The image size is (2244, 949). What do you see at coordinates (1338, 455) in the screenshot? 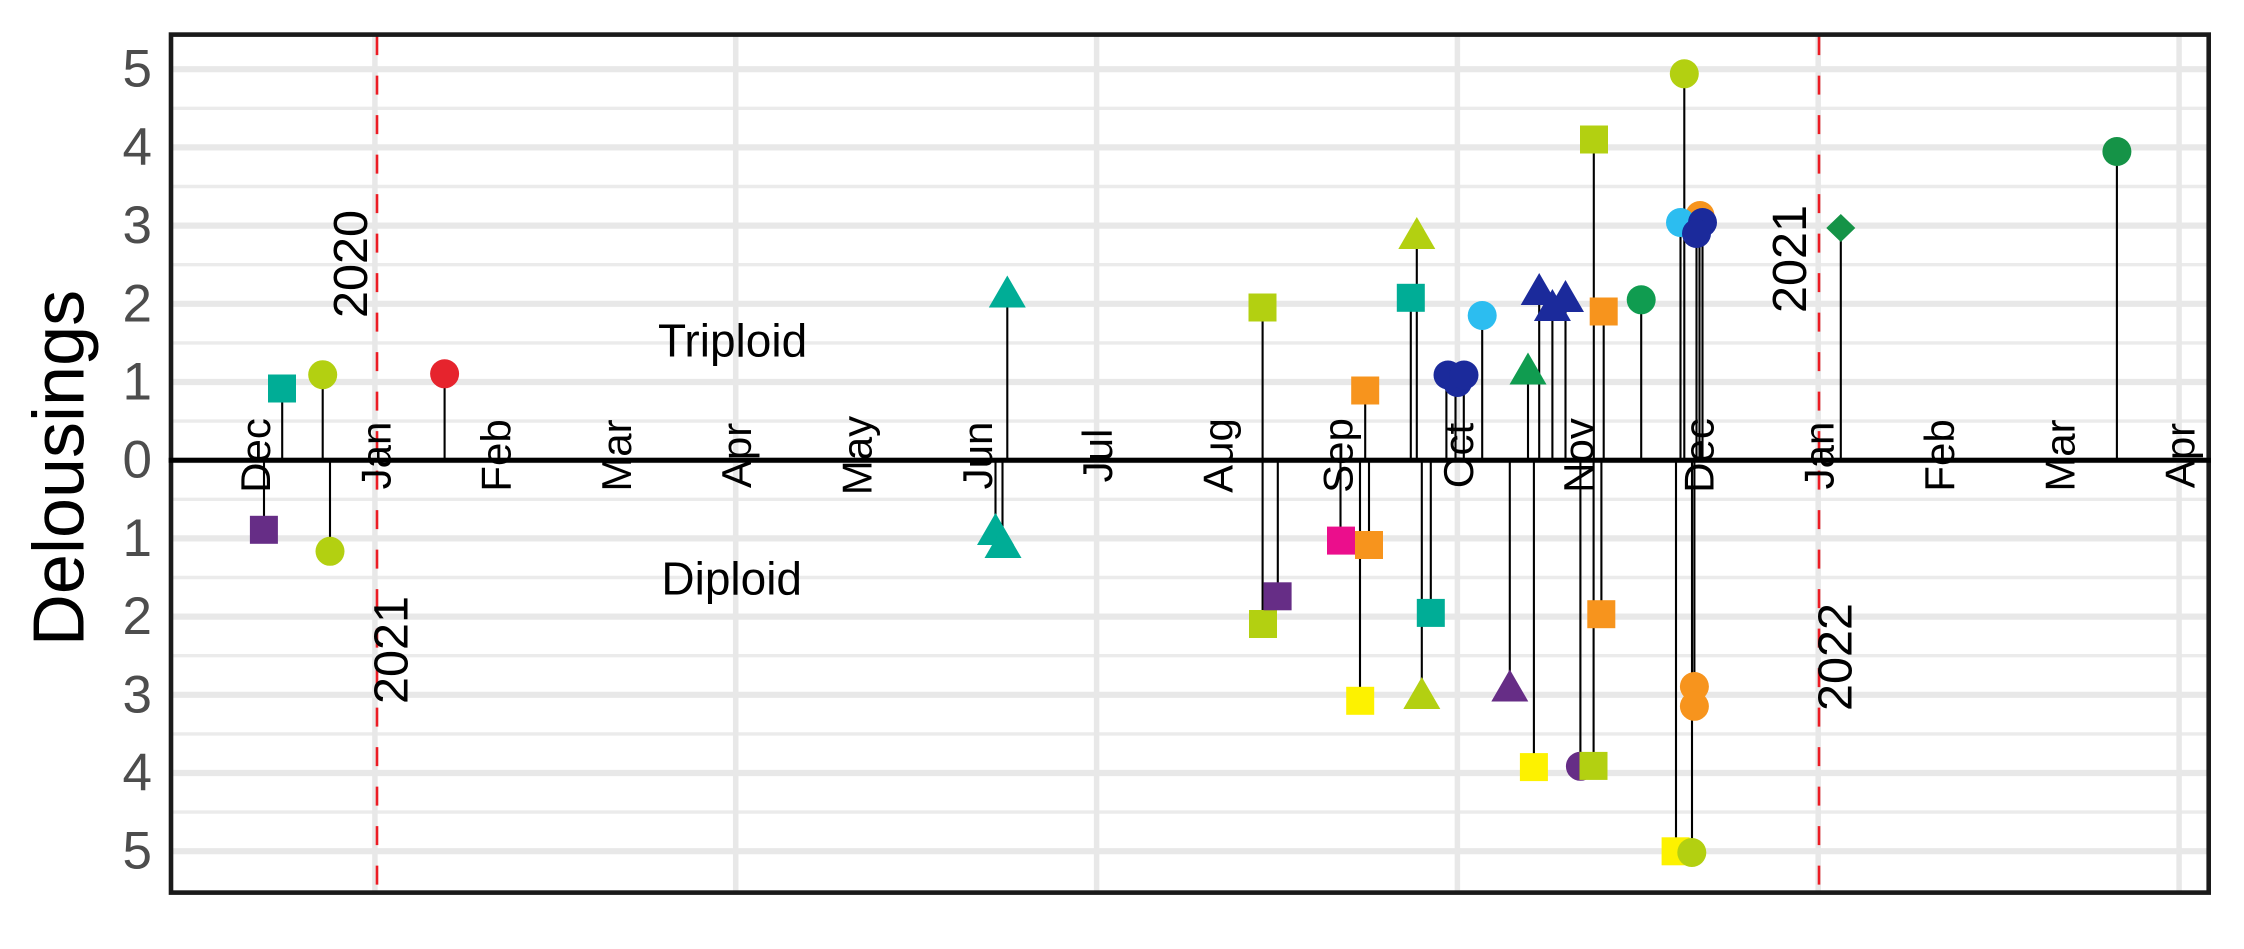
I see `svg-text: Sep` at bounding box center [1338, 455].